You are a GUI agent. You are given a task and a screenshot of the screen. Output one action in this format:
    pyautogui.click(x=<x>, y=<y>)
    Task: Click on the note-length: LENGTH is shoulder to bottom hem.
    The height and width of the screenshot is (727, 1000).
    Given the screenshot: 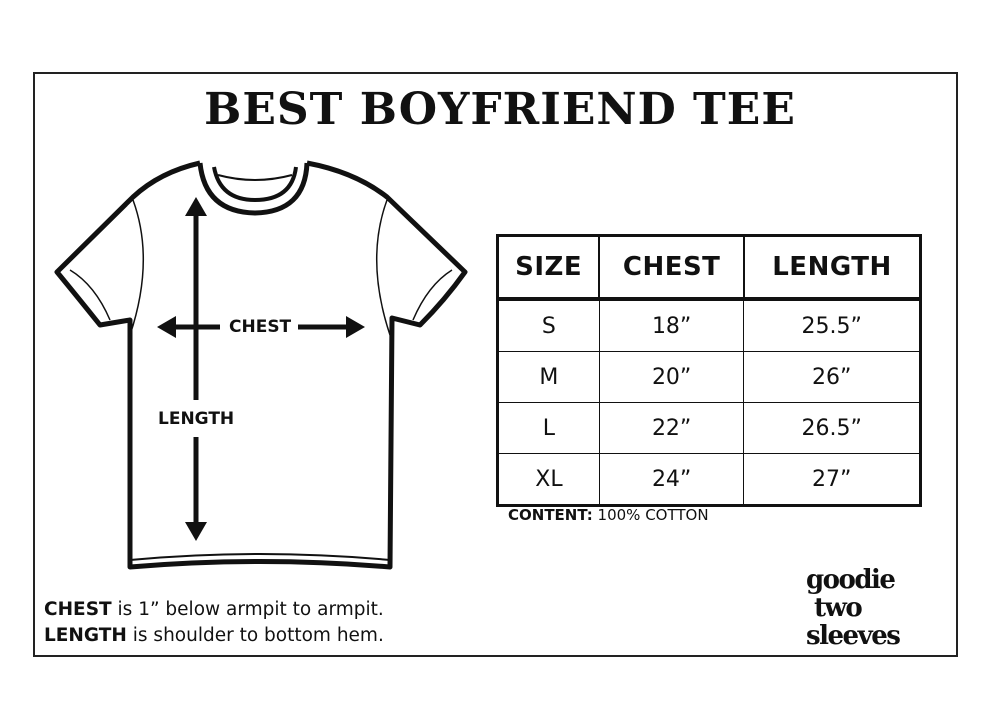 What is the action you would take?
    pyautogui.click(x=214, y=636)
    